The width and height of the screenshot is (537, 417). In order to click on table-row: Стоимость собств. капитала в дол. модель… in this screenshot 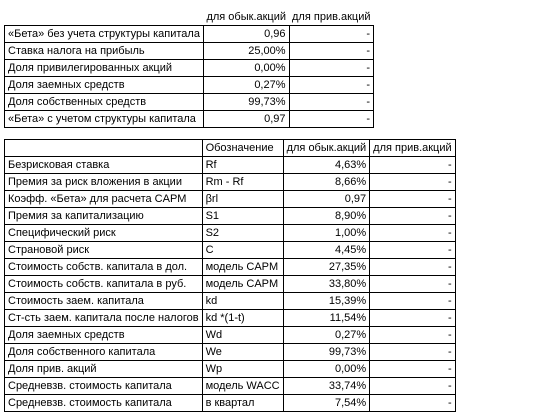, I will do `click(230, 267)`.